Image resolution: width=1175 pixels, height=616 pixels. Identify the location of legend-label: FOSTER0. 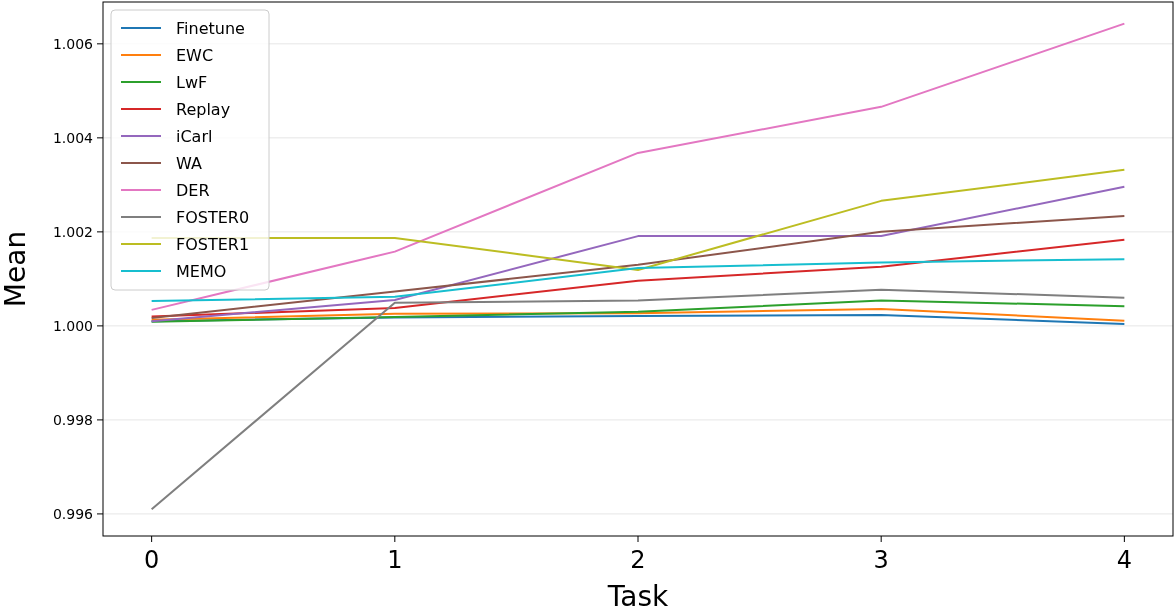
(213, 217).